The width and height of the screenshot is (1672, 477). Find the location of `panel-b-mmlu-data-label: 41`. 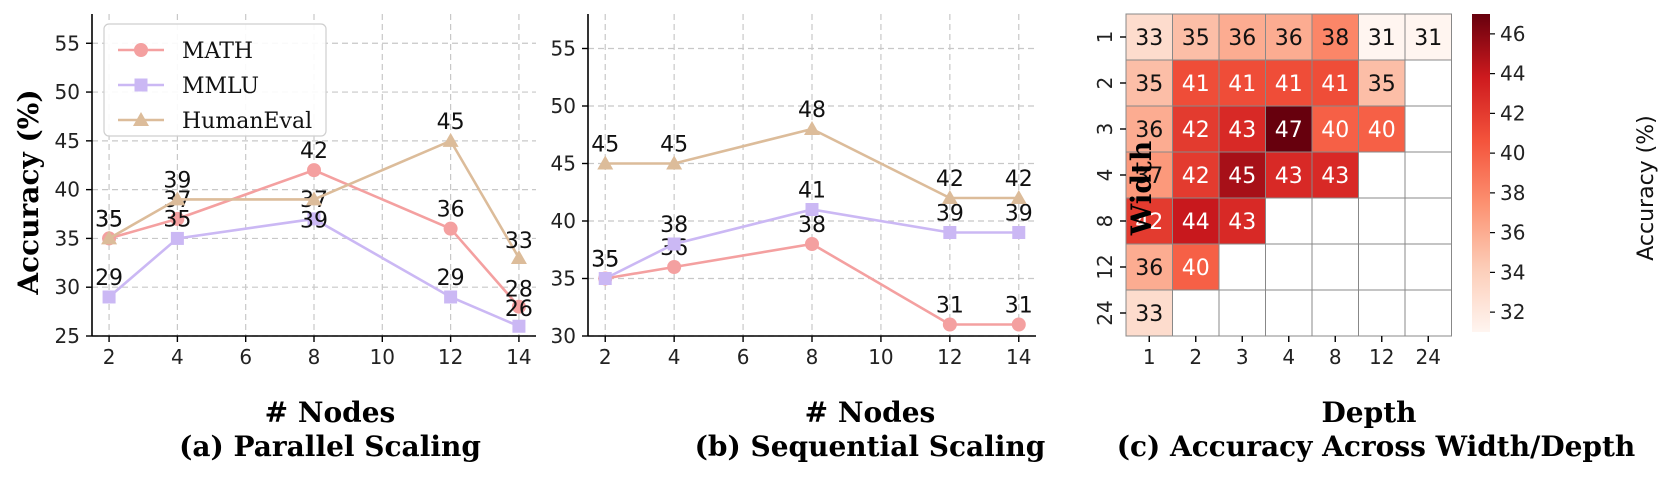

panel-b-mmlu-data-label: 41 is located at coordinates (812, 191).